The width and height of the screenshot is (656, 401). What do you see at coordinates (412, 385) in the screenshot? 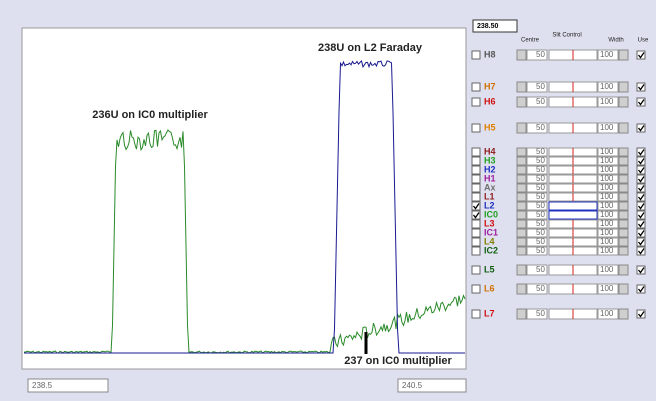
I see `axis-end: 240.5` at bounding box center [412, 385].